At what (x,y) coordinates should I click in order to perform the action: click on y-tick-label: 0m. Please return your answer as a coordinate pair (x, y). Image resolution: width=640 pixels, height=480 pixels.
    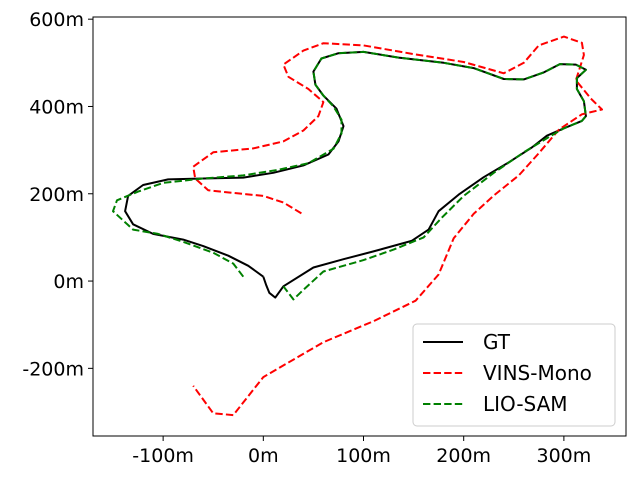
    Looking at the image, I should click on (68, 282).